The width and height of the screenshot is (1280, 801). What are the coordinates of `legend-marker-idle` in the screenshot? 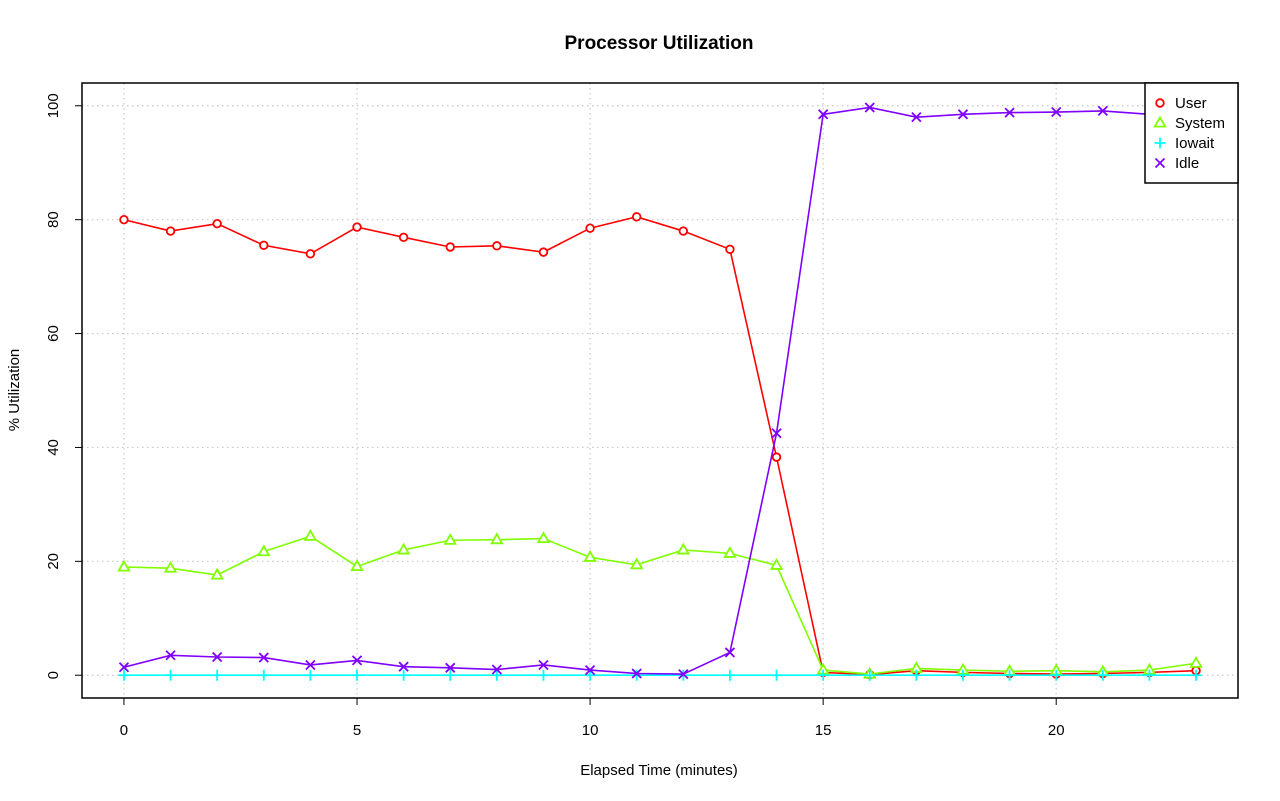 It's located at (1160, 163).